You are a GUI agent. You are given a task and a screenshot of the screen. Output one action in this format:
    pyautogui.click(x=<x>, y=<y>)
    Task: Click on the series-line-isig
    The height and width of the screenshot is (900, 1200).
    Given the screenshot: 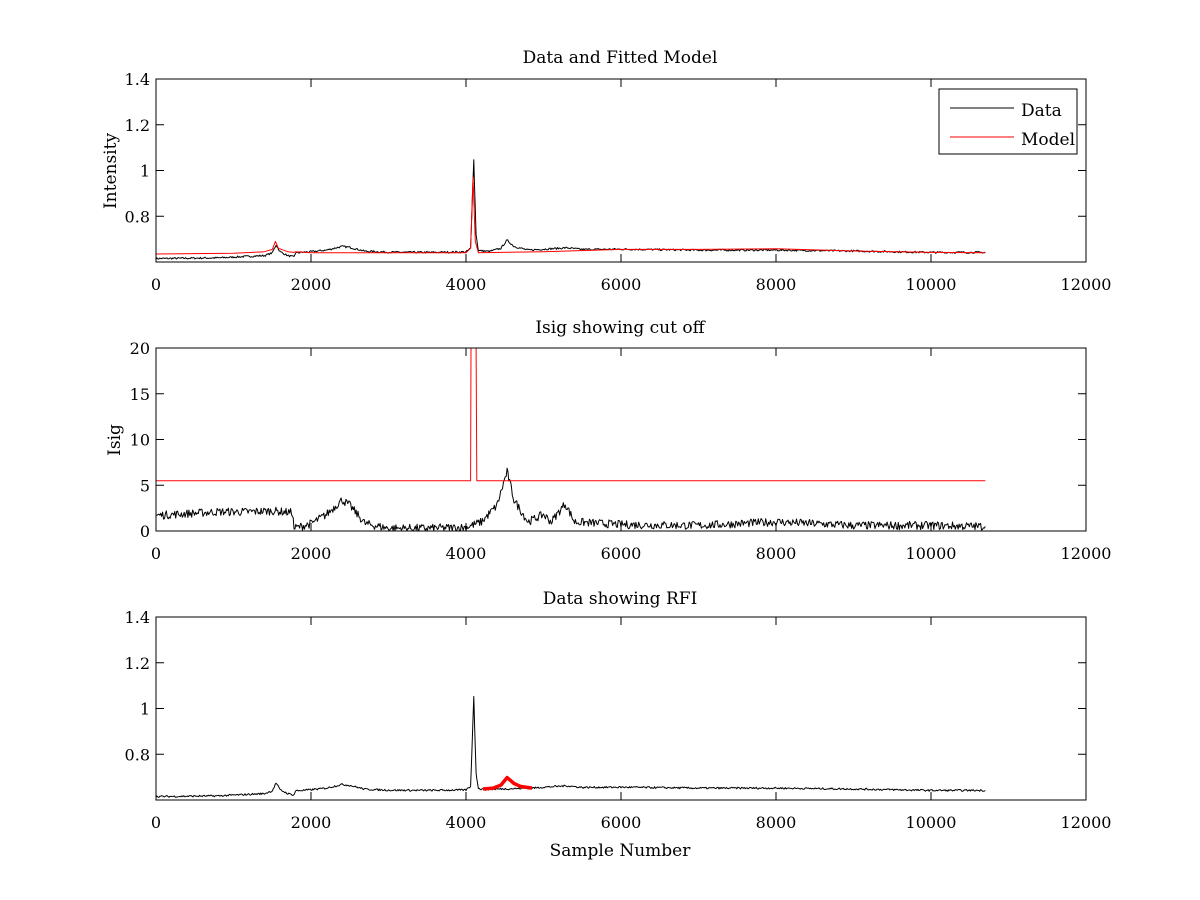 What is the action you would take?
    pyautogui.click(x=571, y=499)
    